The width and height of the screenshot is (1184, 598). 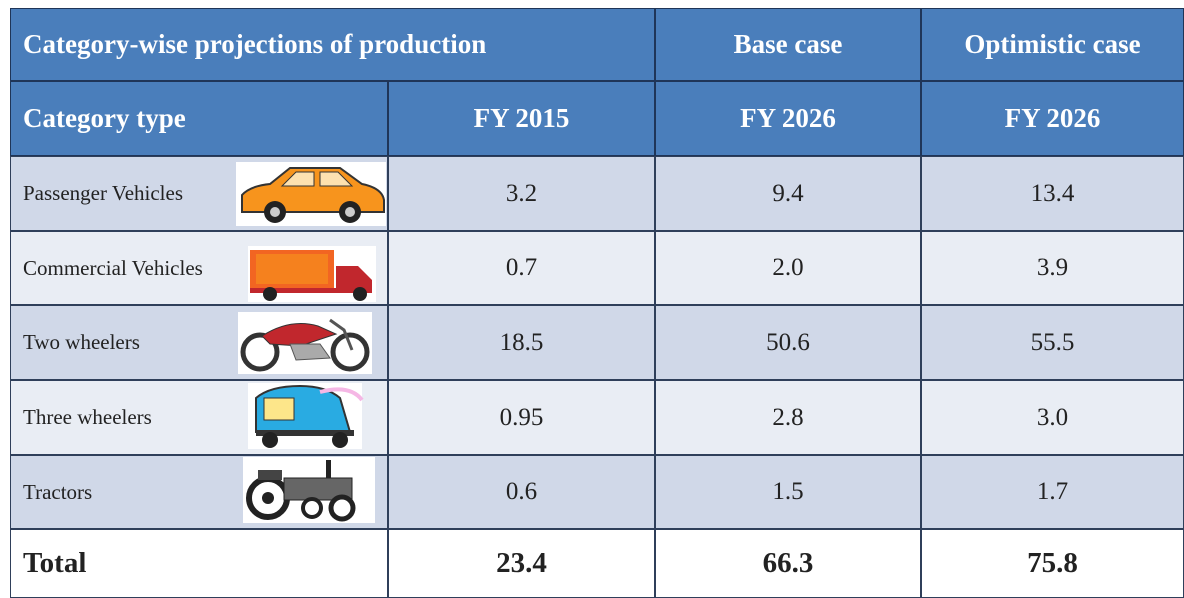 I want to click on value-cell: 13.4, so click(x=1052, y=193).